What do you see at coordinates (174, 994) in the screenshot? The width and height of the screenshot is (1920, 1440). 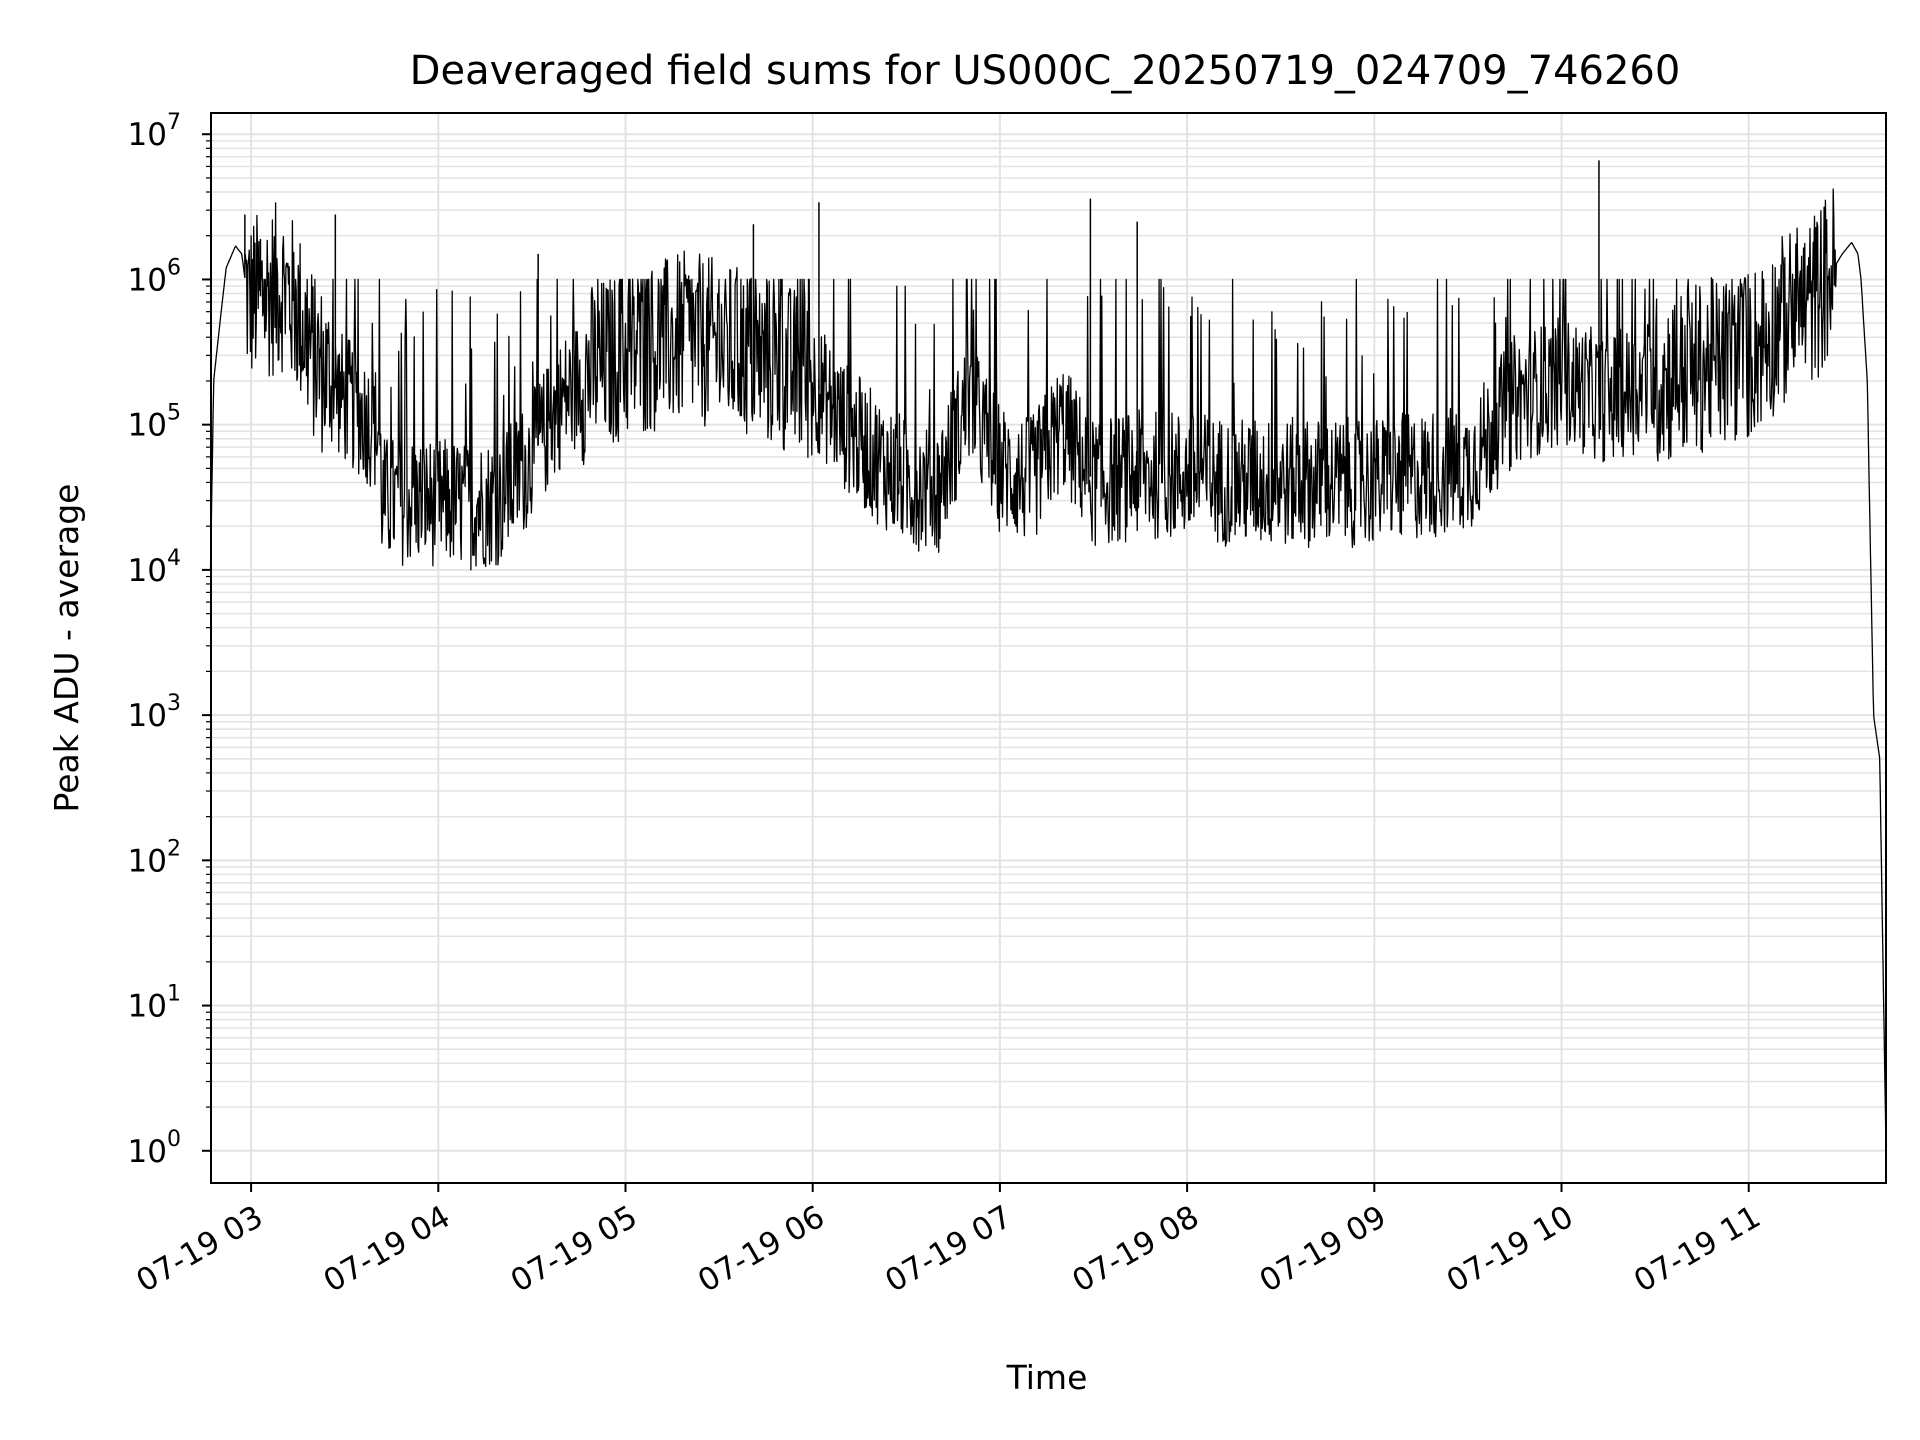 I see `y-tick-label-exponent: 1` at bounding box center [174, 994].